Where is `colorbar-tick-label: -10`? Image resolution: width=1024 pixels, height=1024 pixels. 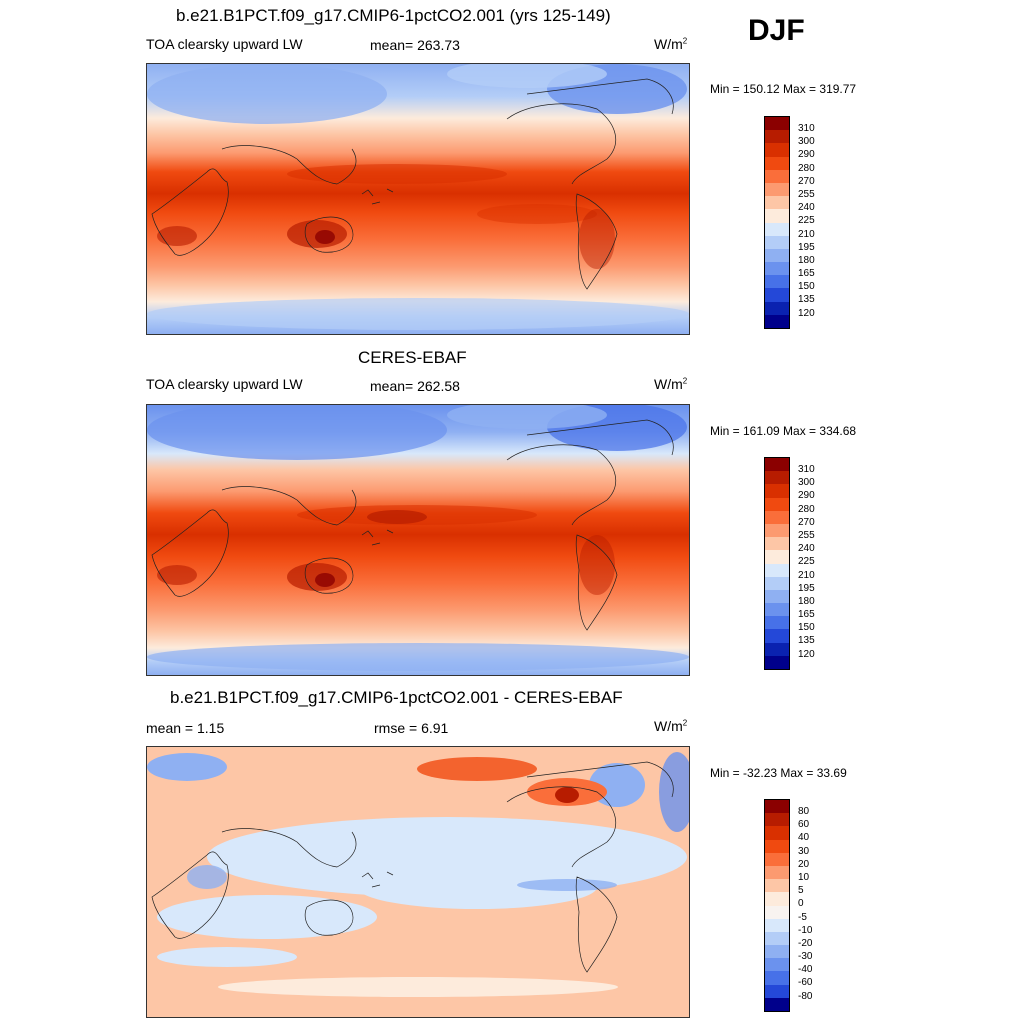 colorbar-tick-label: -10 is located at coordinates (805, 930).